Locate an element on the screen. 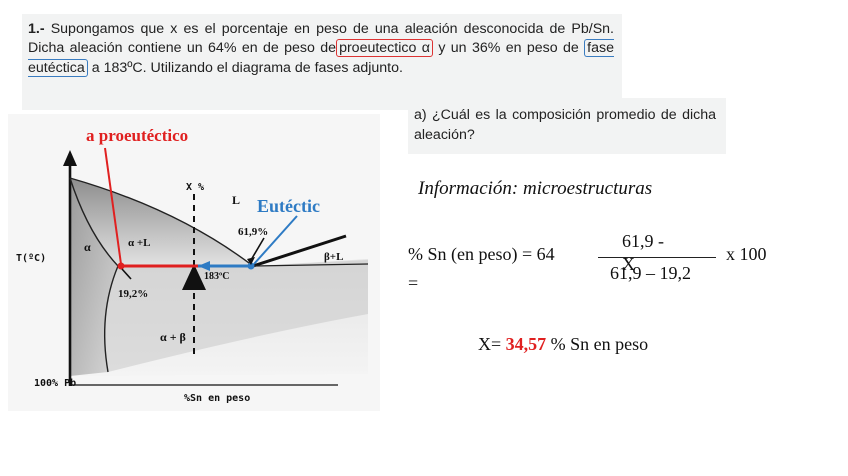 This screenshot has width=848, height=476. eutectic-composition-pointer is located at coordinates (257, 249).